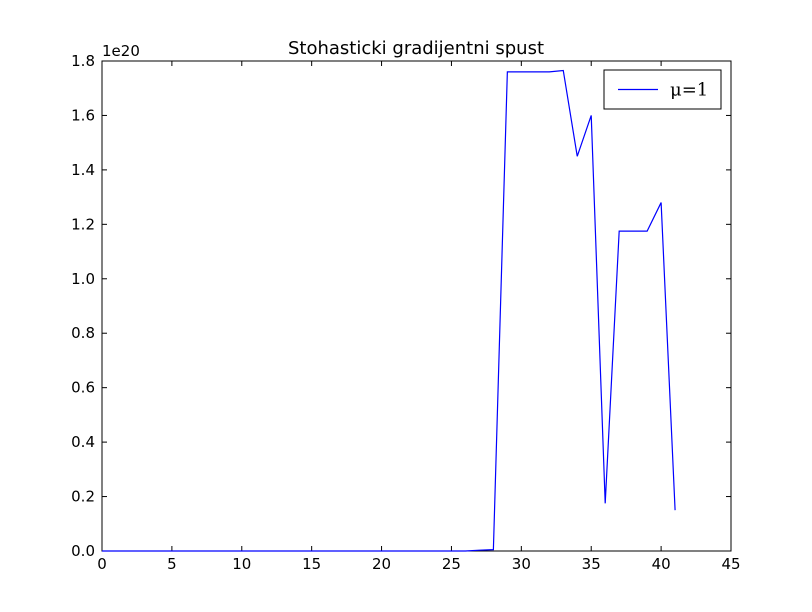 Image resolution: width=812 pixels, height=612 pixels. Describe the element at coordinates (416, 48) in the screenshot. I see `chart-title: Stohasticki gradijentni spust` at that location.